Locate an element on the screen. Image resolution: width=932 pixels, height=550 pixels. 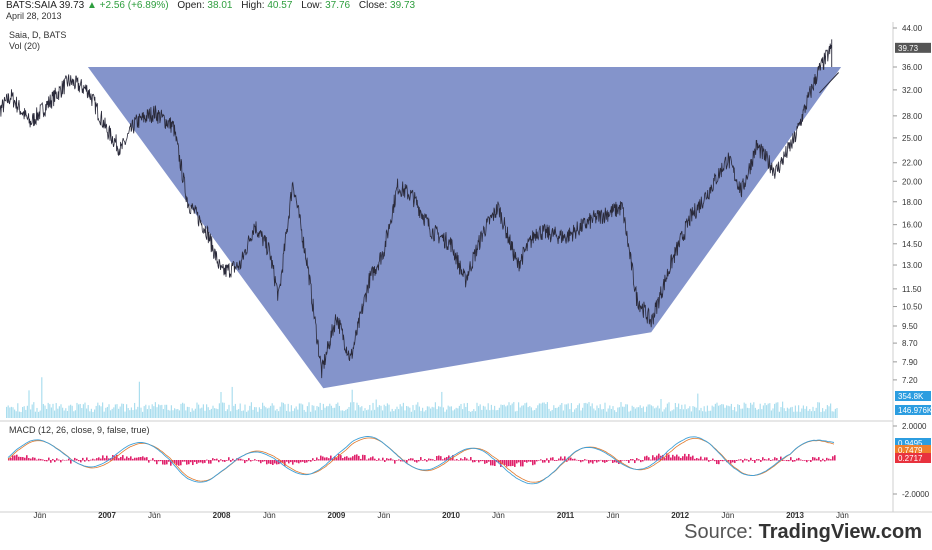
date-label: April 28, 2013 is located at coordinates (34, 16).